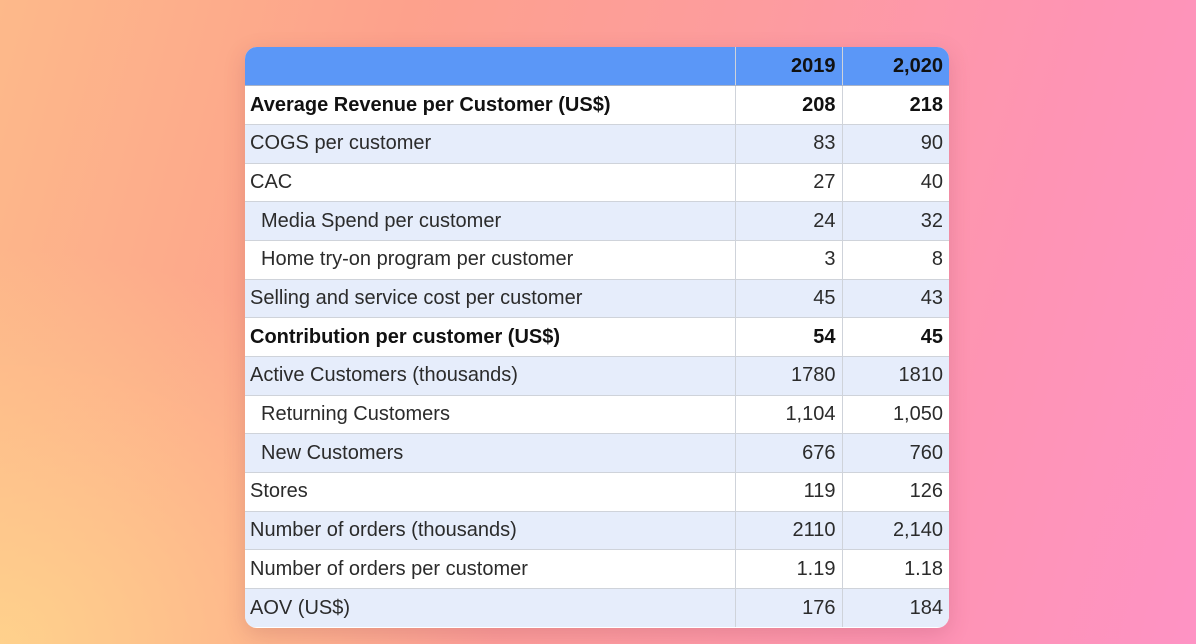  I want to click on row-label: New Customers, so click(490, 453).